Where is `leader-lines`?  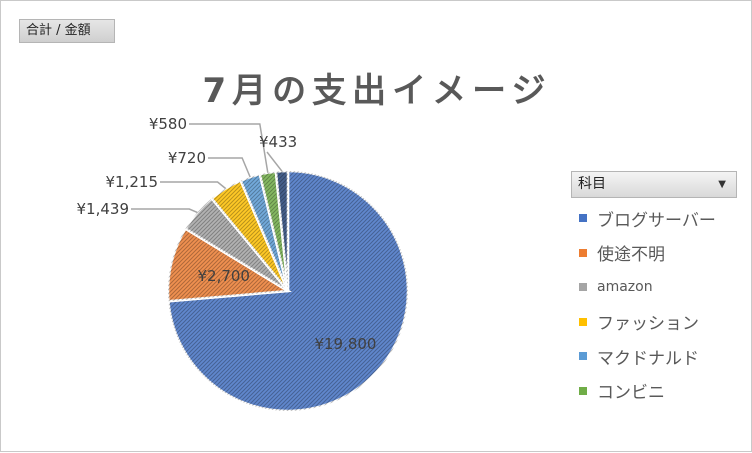 leader-lines is located at coordinates (207, 168).